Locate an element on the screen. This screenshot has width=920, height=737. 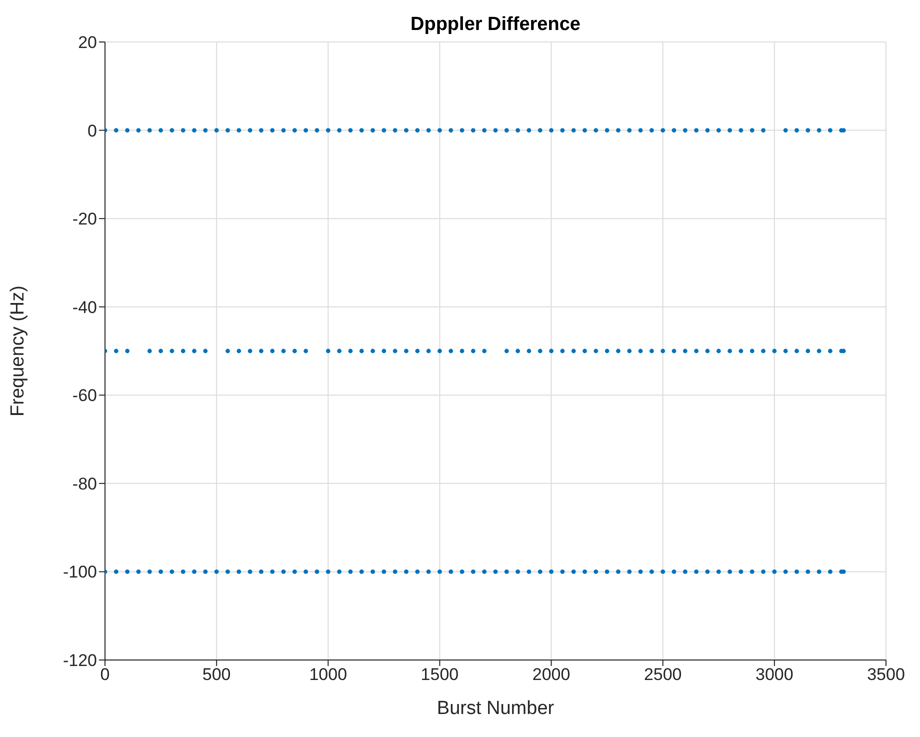
x-axis-title: Burst Number is located at coordinates (495, 708).